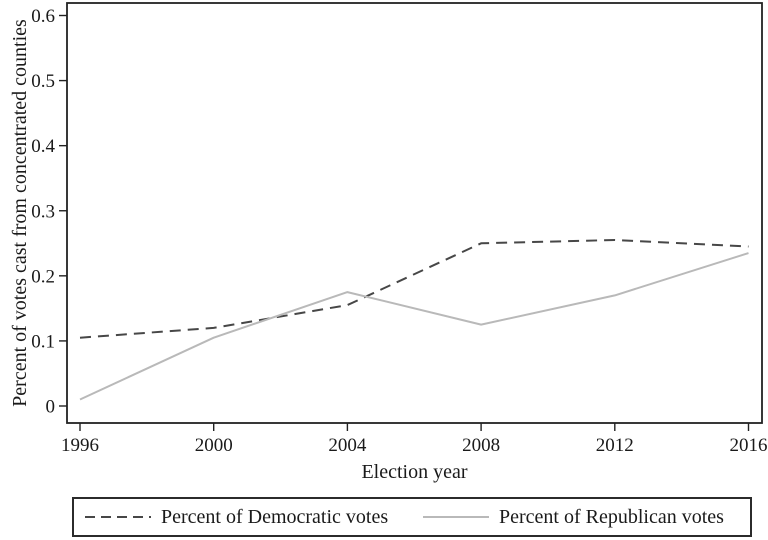  What do you see at coordinates (43, 81) in the screenshot?
I see `y-tick-label: 0.5` at bounding box center [43, 81].